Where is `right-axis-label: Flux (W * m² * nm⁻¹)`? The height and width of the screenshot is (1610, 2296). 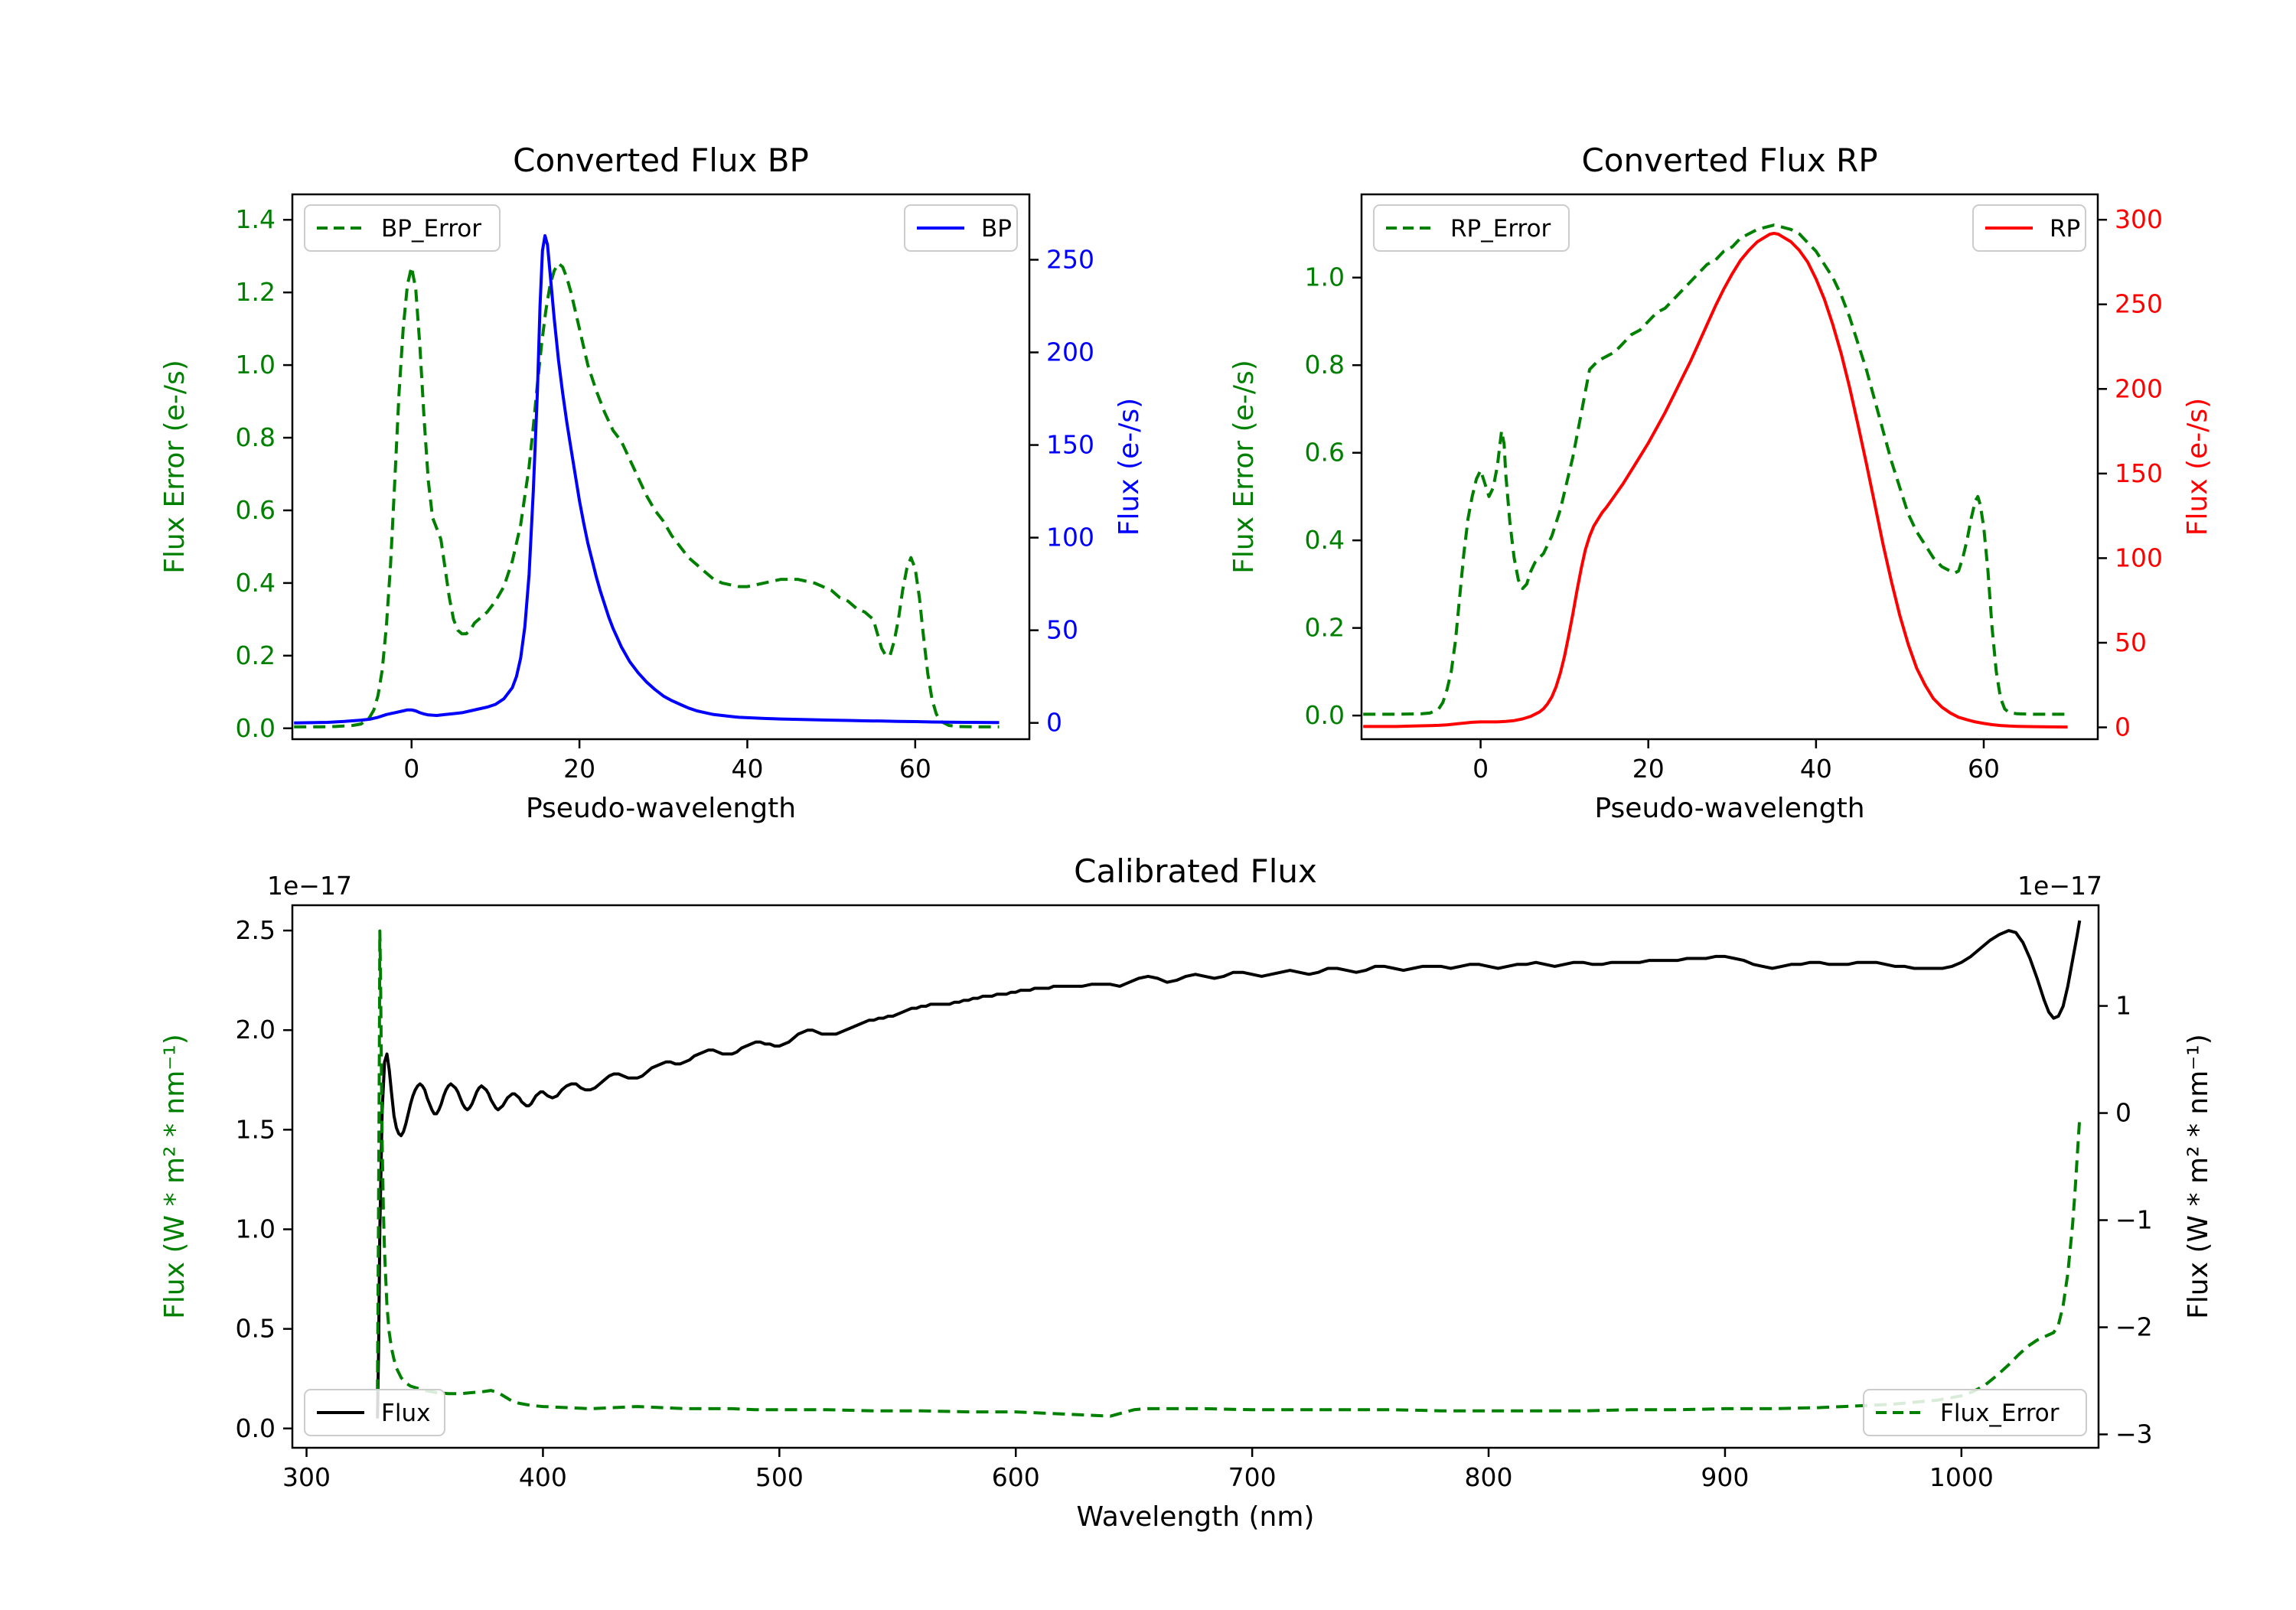 right-axis-label: Flux (W * m² * nm⁻¹) is located at coordinates (2198, 1177).